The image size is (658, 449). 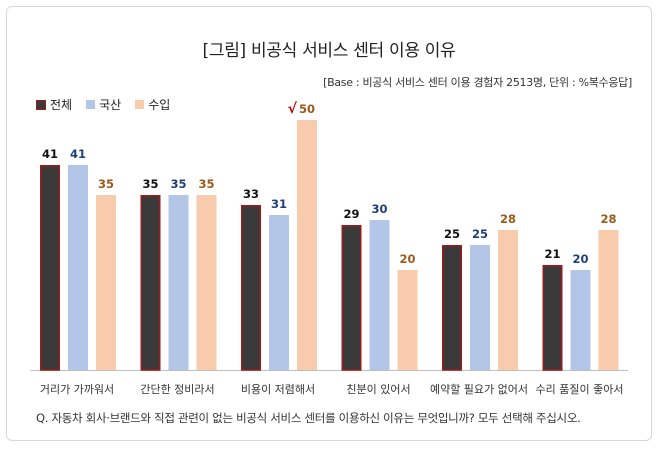 I want to click on legend-item-import: 수입, so click(x=152, y=104).